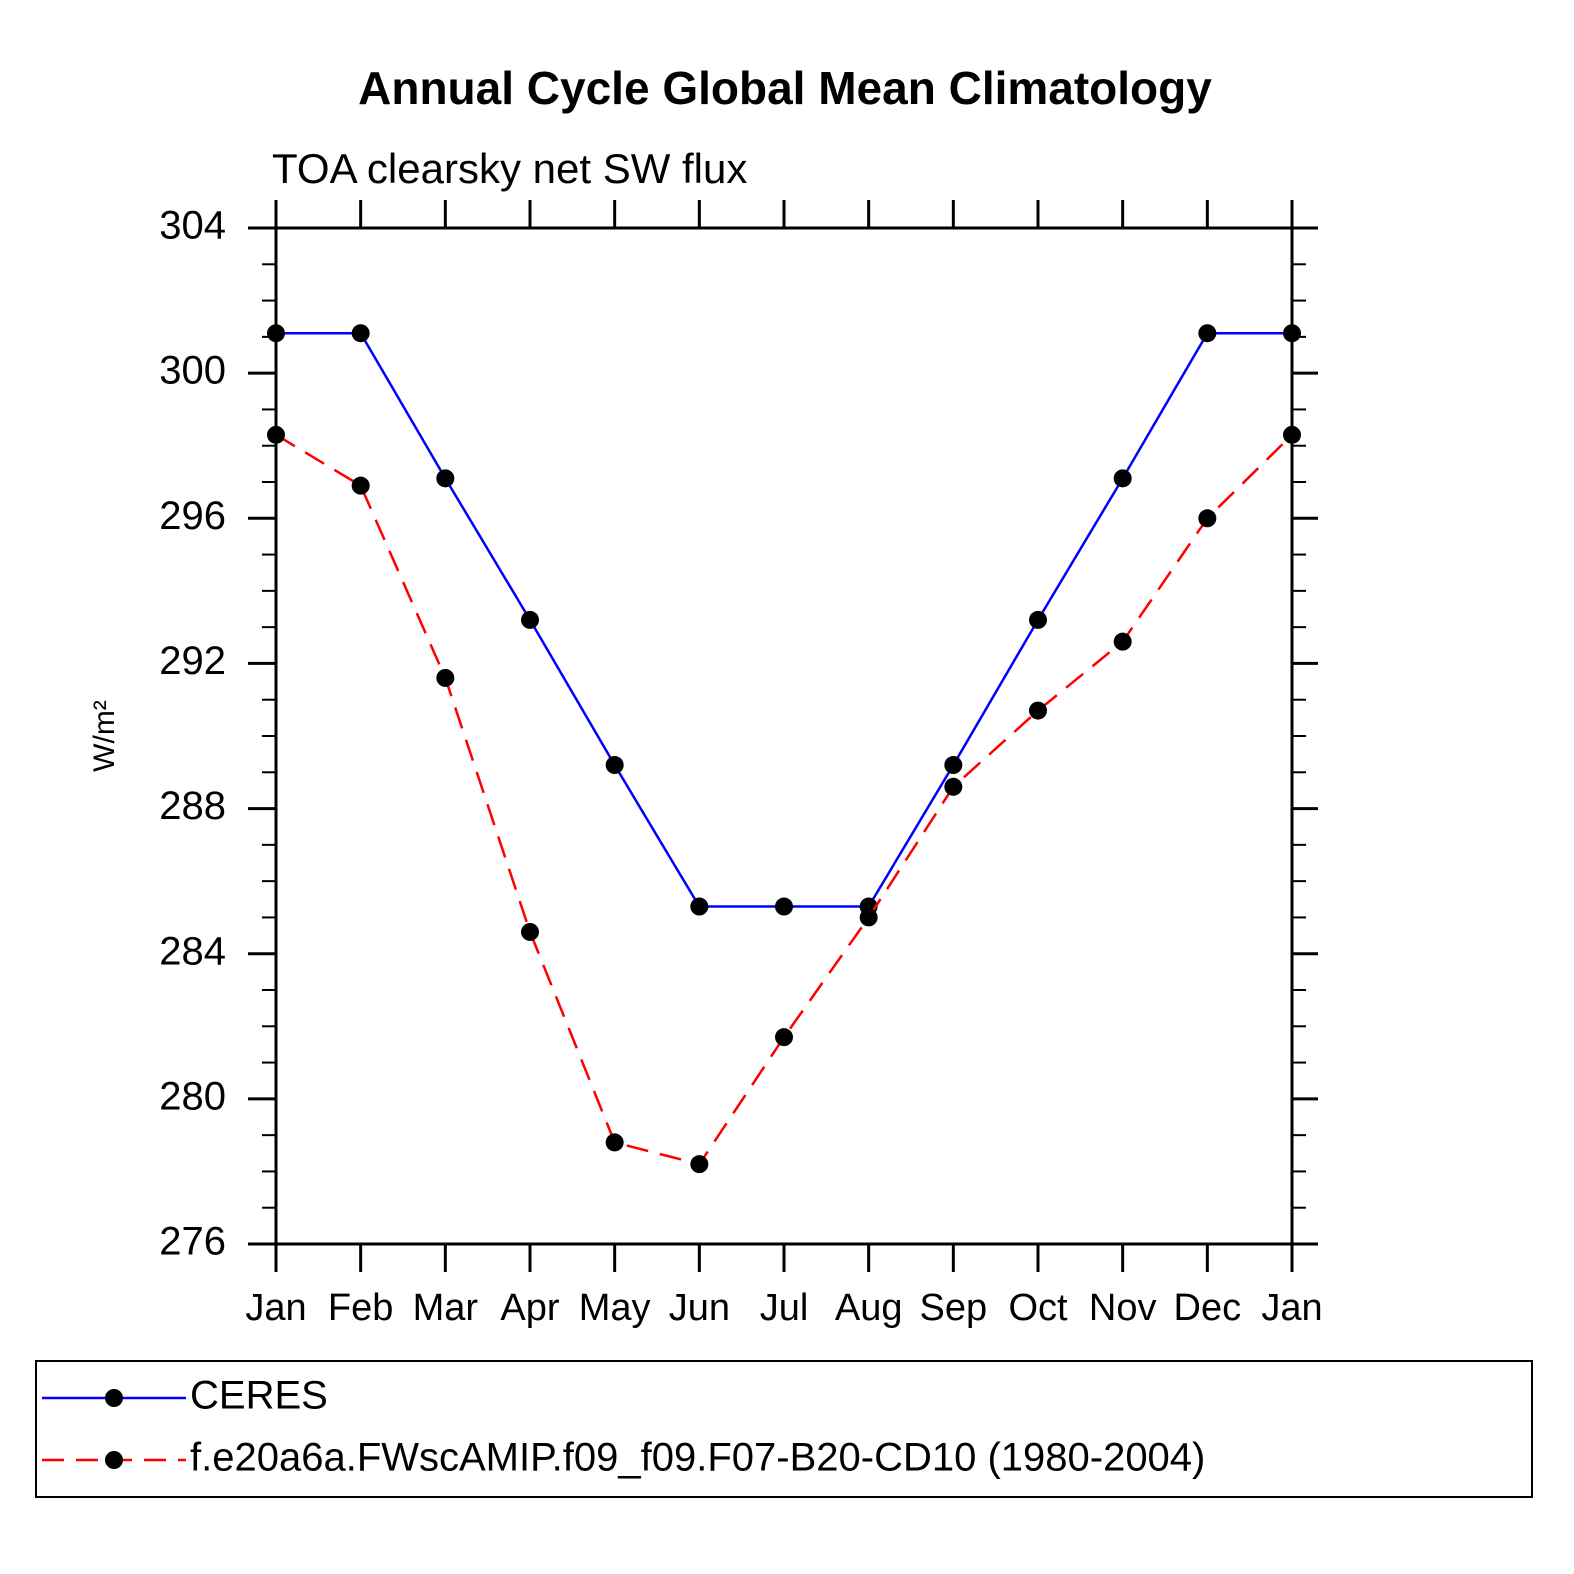 The image size is (1574, 1574). Describe the element at coordinates (446, 1308) in the screenshot. I see `x-tick-label: Mar` at that location.